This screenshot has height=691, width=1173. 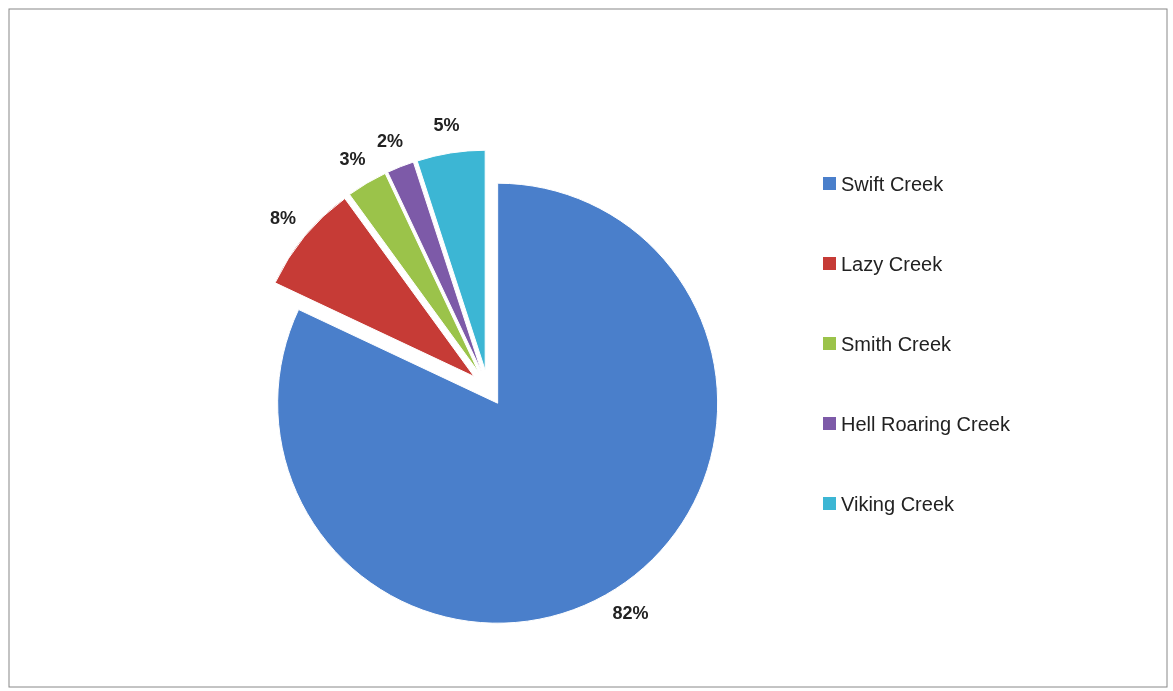 I want to click on legend-label: Viking Creek, so click(x=898, y=504).